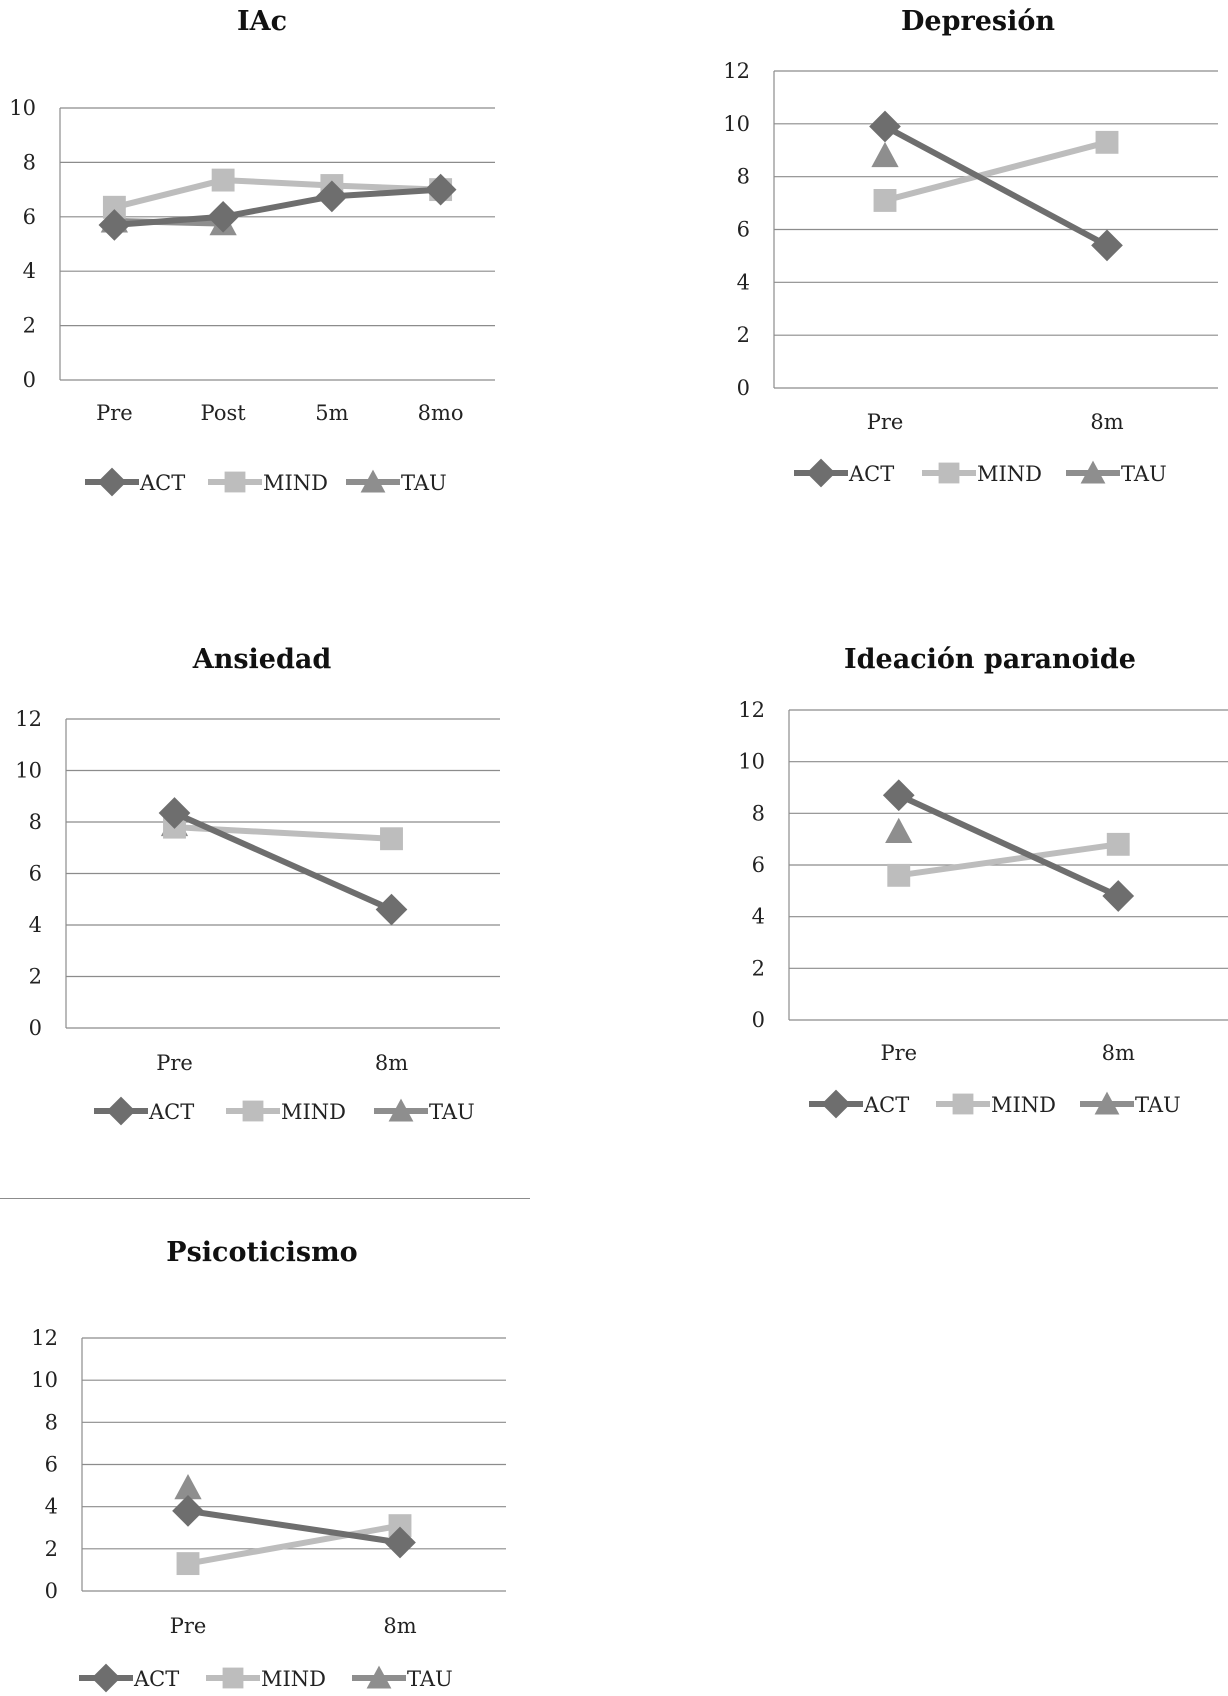  I want to click on chart-depresion-svg: Depresión 0 2 4 6 8 10 12 Pre 8m ACT MIND TAU, so click(970, 247).